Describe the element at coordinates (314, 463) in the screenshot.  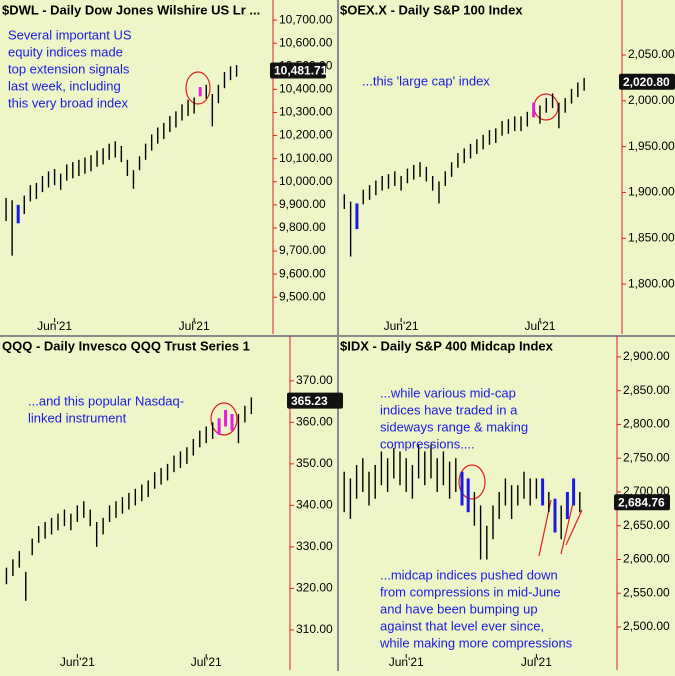
I see `y-tick-label: 350.00` at that location.